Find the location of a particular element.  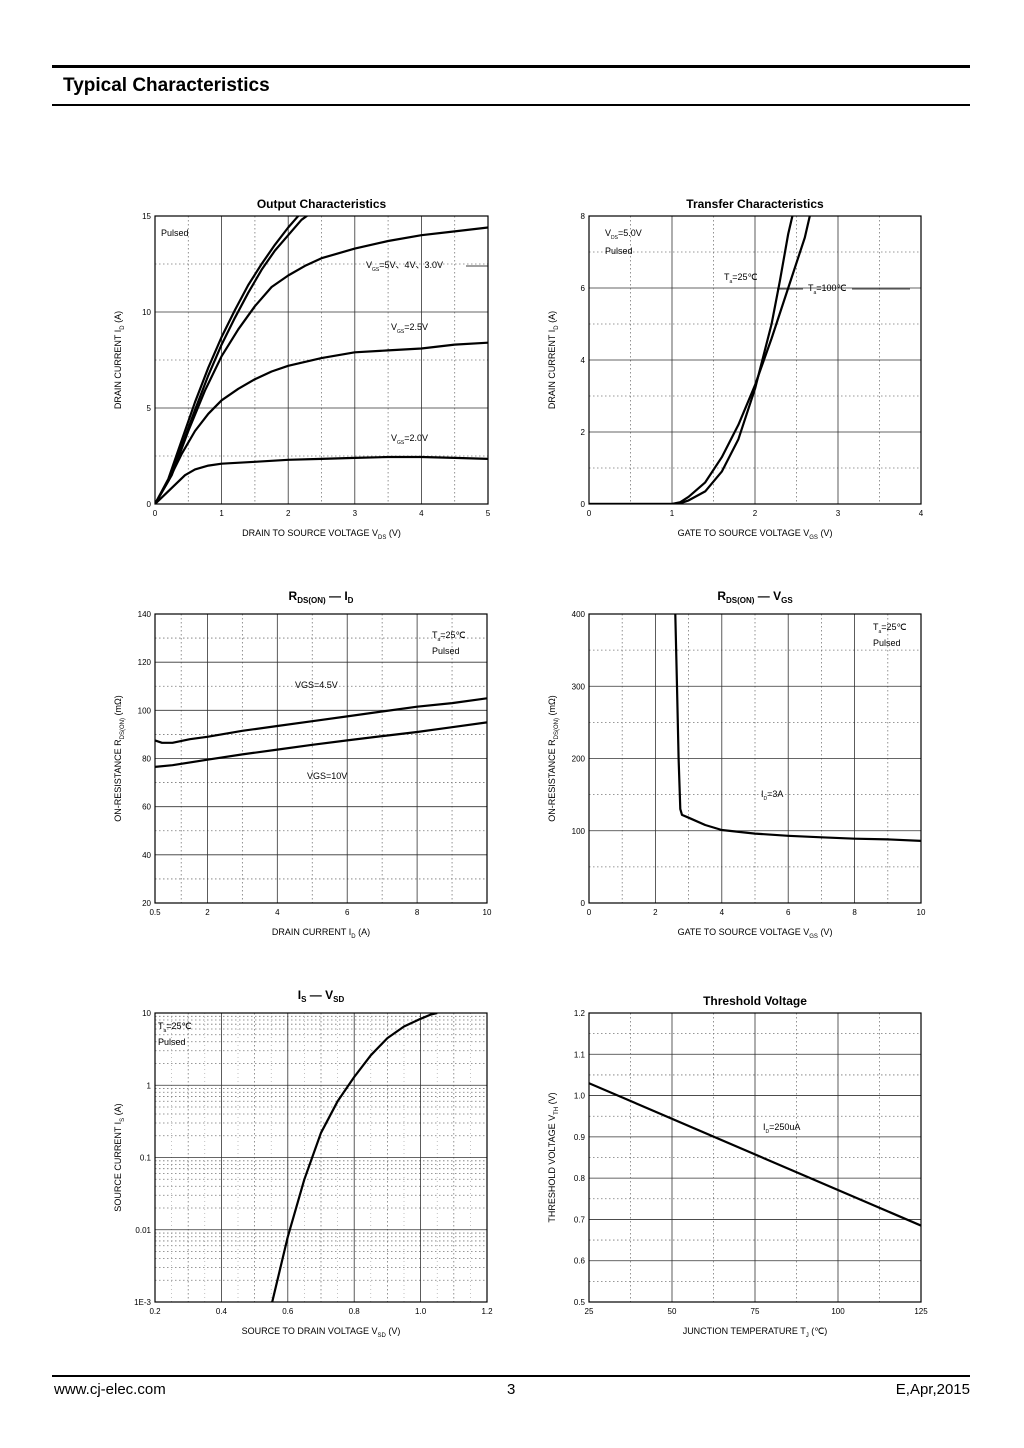

x-tick-label: 0.8 is located at coordinates (355, 1311).